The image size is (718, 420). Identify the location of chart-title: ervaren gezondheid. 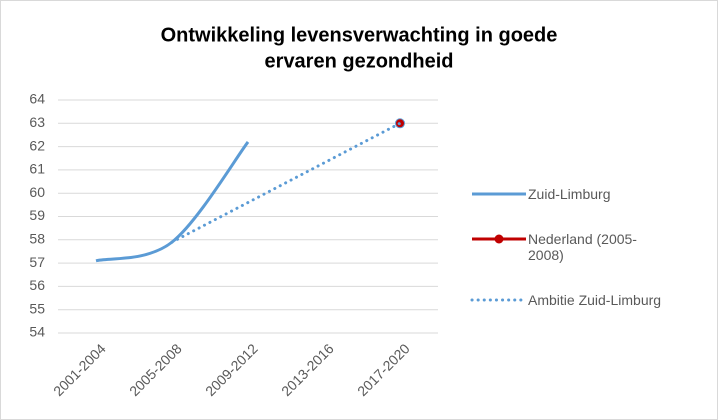
(359, 61).